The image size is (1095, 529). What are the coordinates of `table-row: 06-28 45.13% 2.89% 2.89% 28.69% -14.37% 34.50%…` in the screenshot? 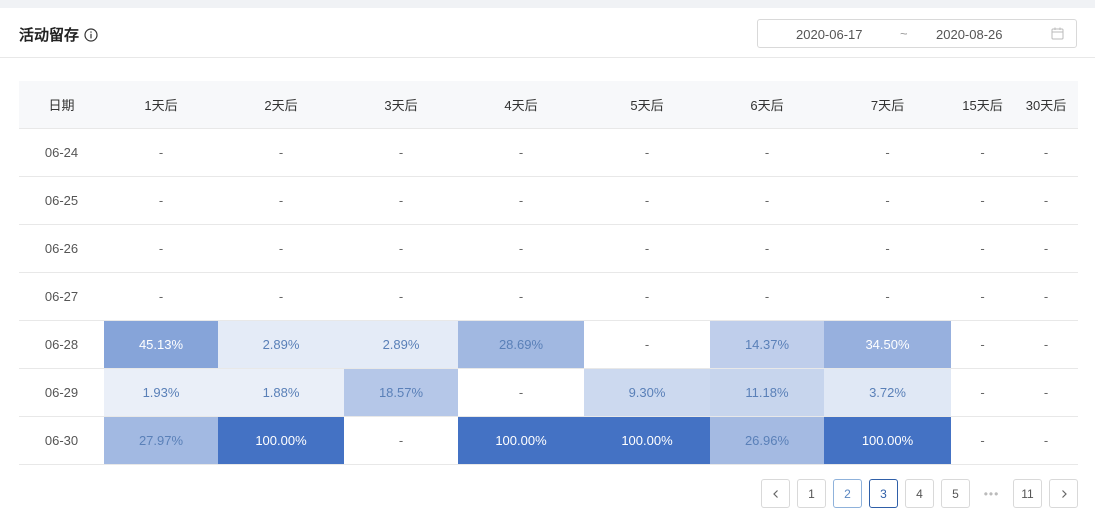 It's located at (548, 344).